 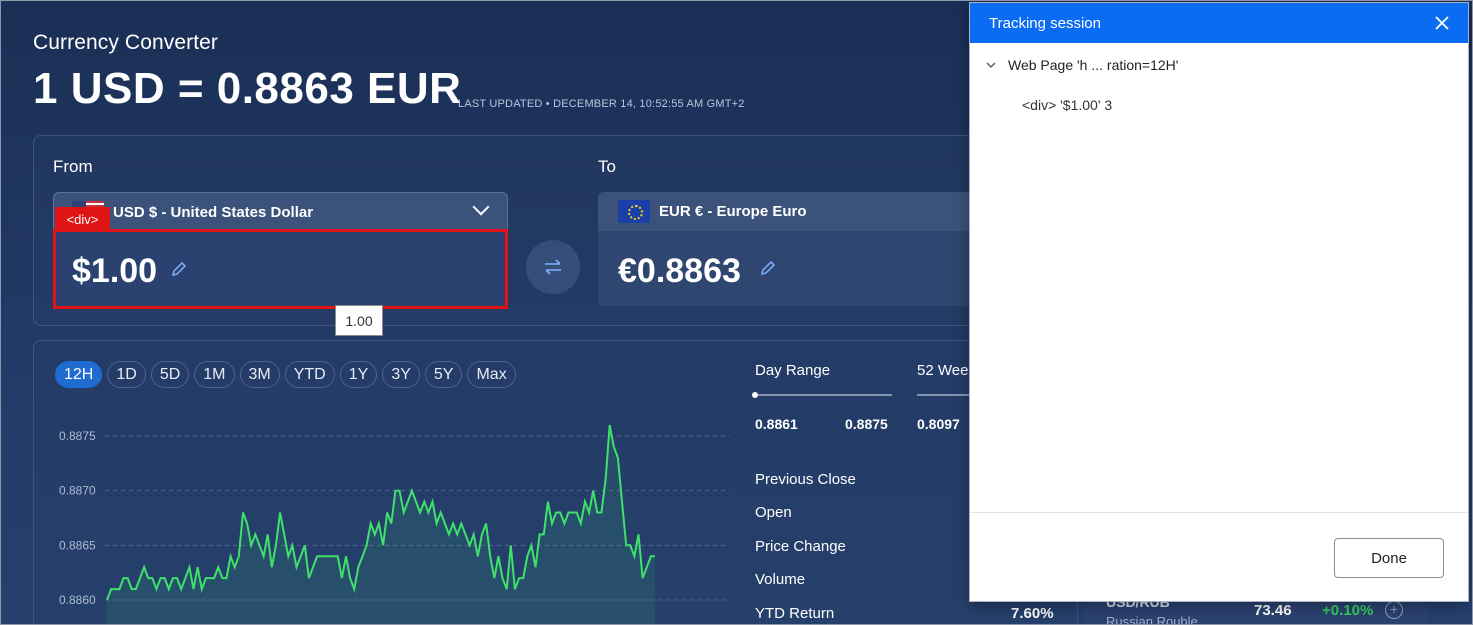 What do you see at coordinates (755, 395) in the screenshot?
I see `day-range-marker` at bounding box center [755, 395].